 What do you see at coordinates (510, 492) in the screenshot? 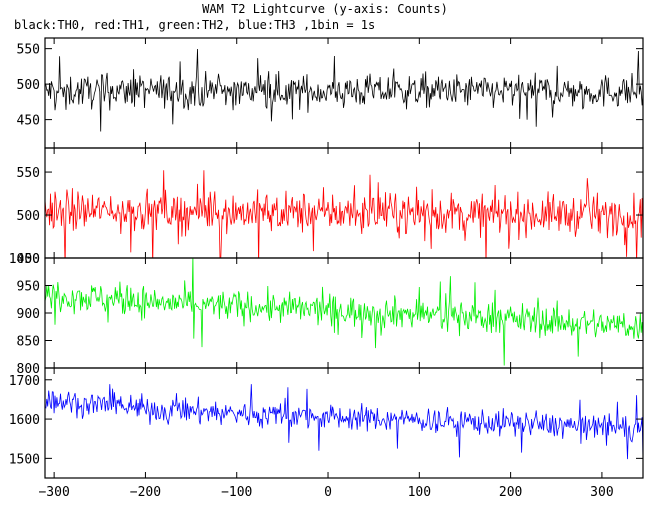
I see `x-tick-label: 200` at bounding box center [510, 492].